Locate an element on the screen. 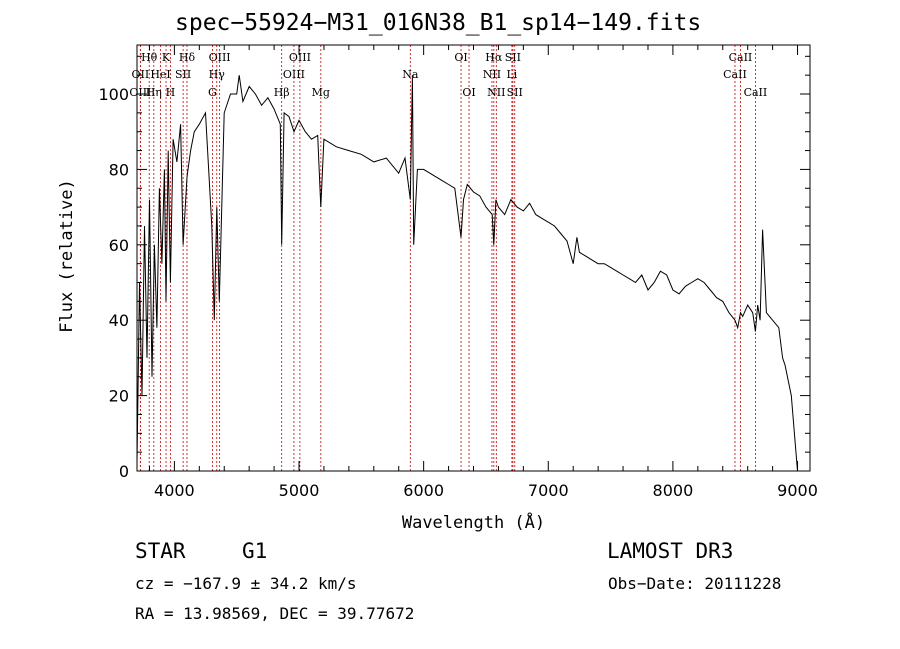 This screenshot has height=649, width=900. spectral-label-22: SII is located at coordinates (513, 57).